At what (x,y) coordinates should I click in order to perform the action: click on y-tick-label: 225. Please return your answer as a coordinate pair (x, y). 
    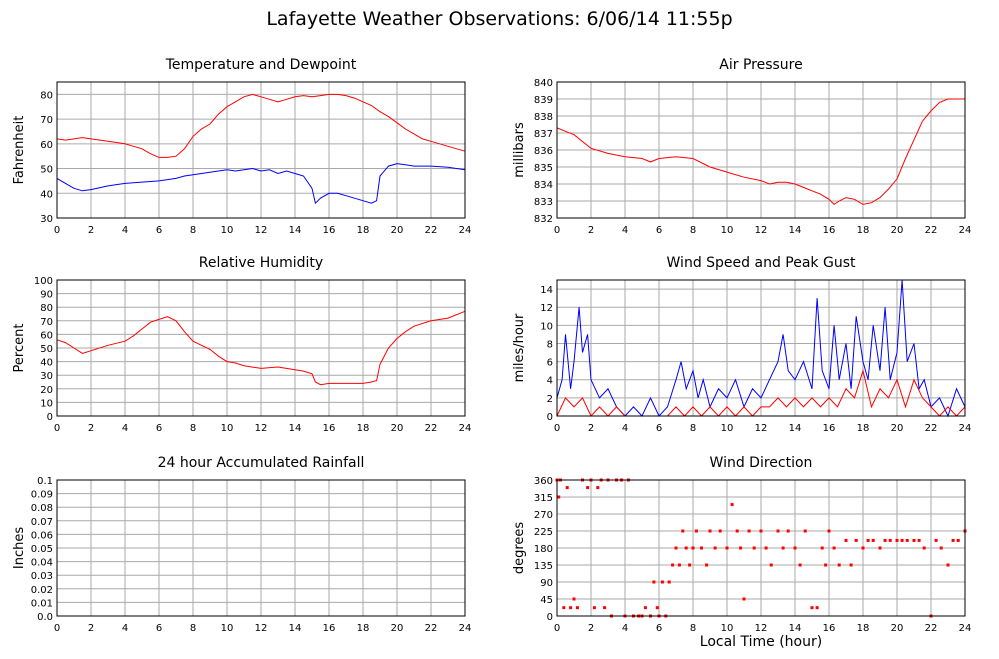
    Looking at the image, I should click on (543, 532).